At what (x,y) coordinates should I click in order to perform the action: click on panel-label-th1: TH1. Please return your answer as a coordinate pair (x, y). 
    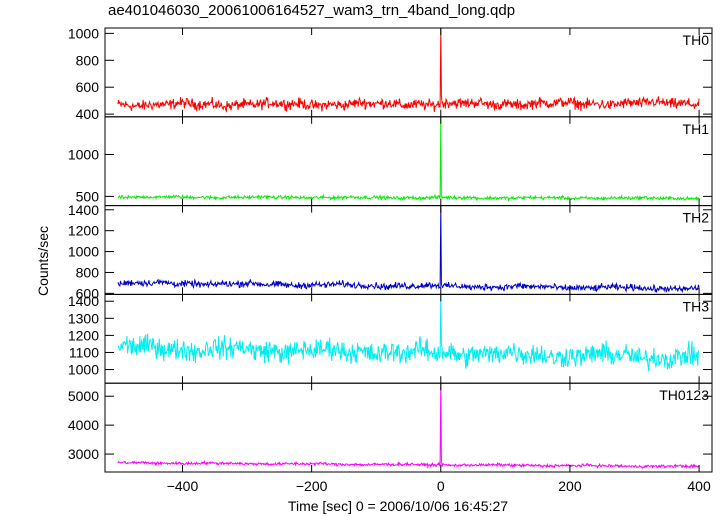
    Looking at the image, I should click on (696, 129).